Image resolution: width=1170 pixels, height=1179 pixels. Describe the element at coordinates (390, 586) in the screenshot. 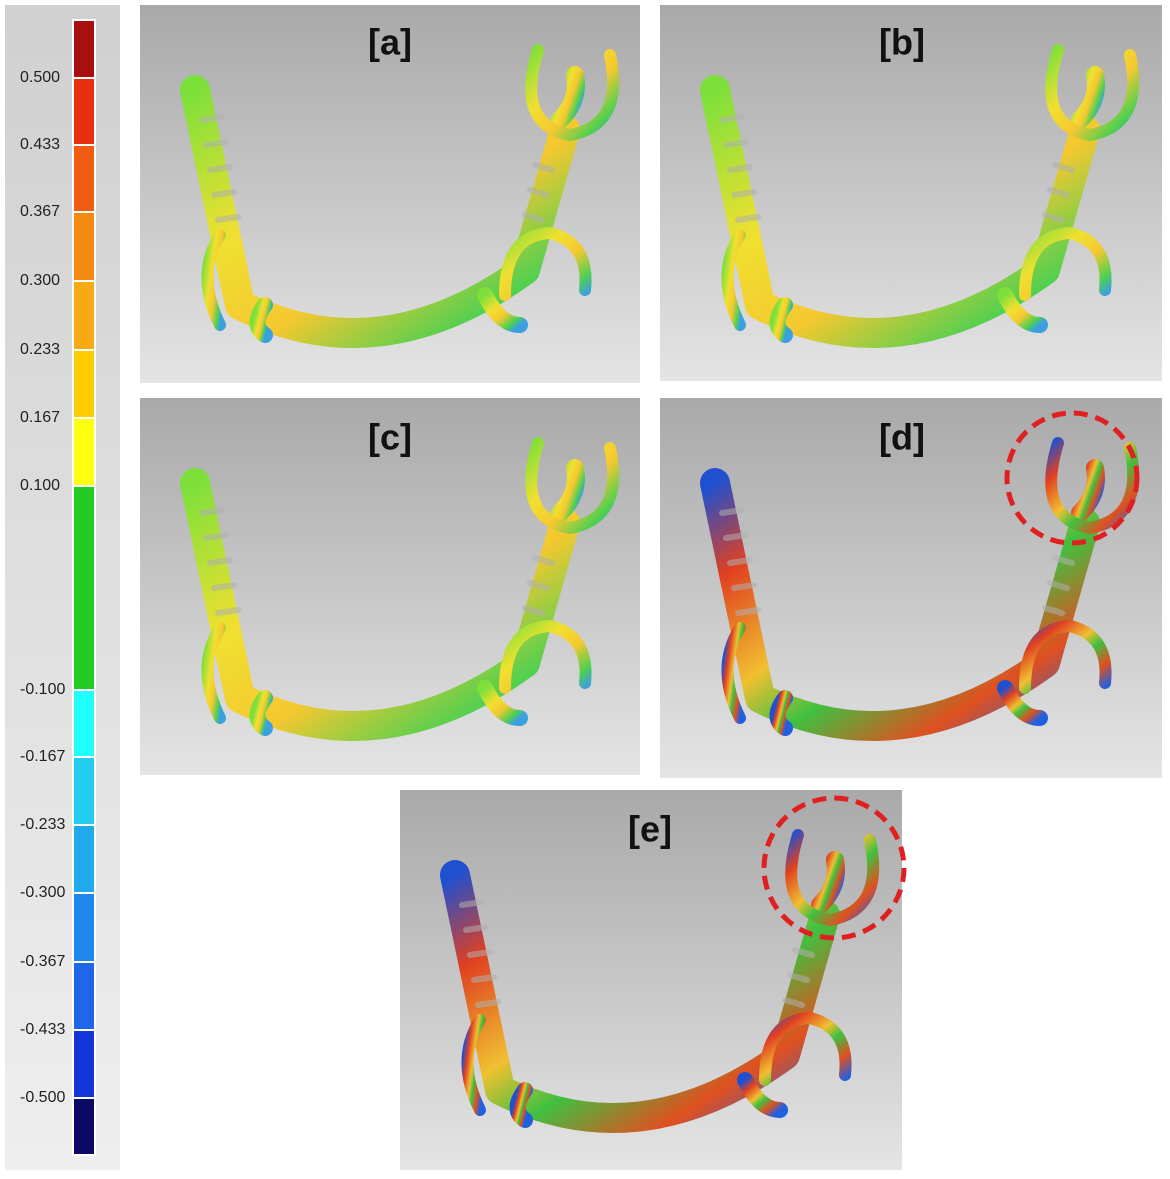

I see `panel-c: [c]` at that location.